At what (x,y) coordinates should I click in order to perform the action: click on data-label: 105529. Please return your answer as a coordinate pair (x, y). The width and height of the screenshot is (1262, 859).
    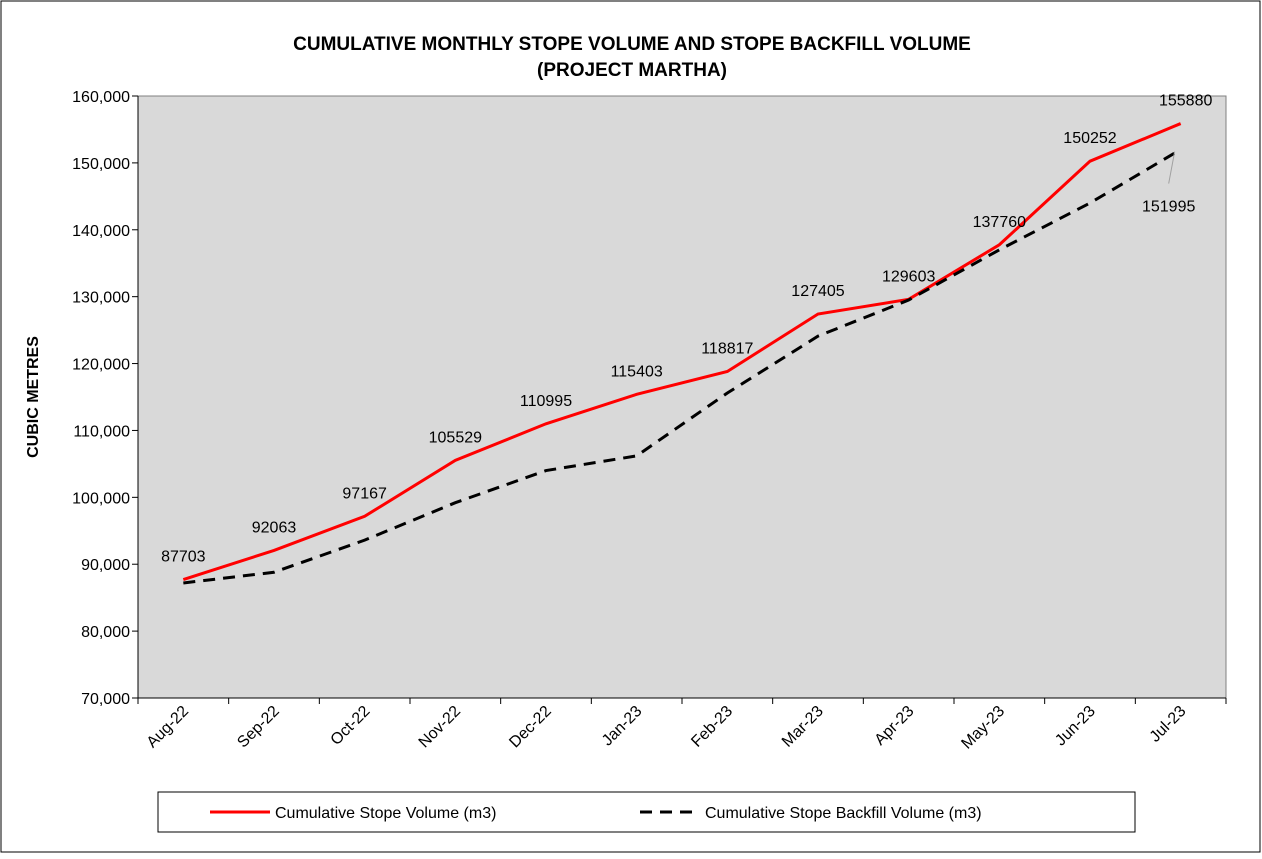
    Looking at the image, I should click on (455, 437).